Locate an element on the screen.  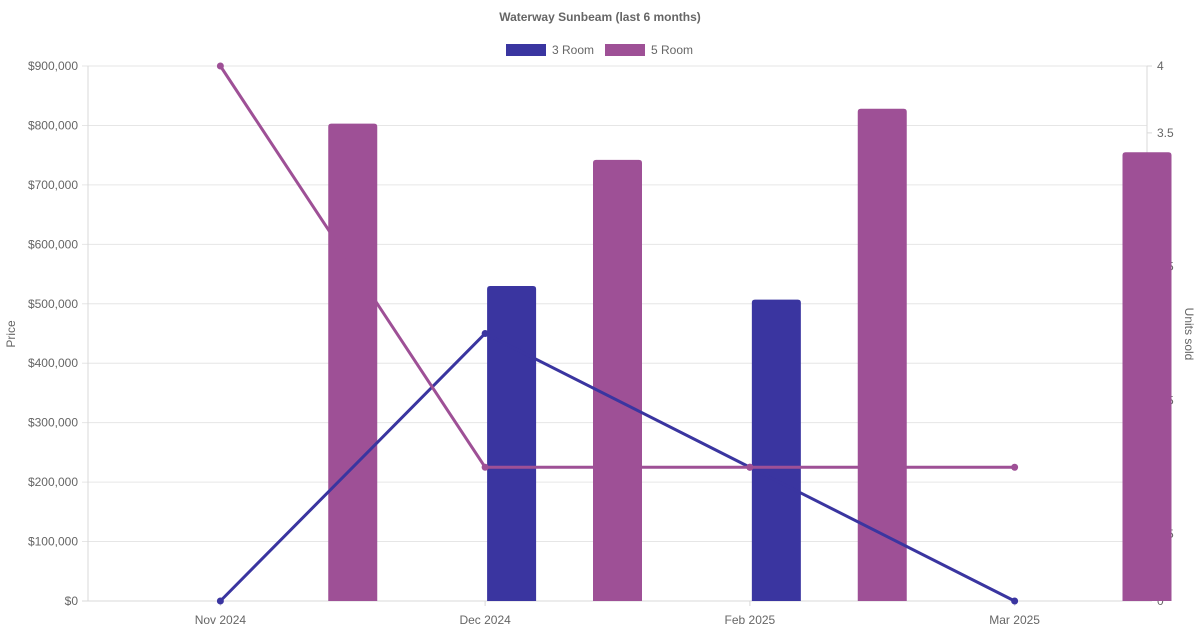
x-tick-label: Mar 2025 is located at coordinates (1014, 620).